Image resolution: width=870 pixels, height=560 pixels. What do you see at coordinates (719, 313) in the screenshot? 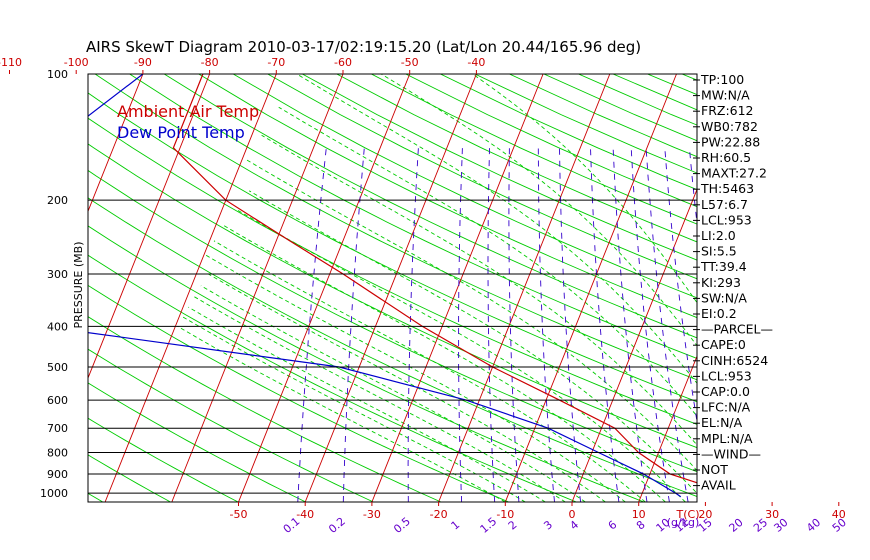
I see `info-panel-item: EI:0.2` at bounding box center [719, 313].